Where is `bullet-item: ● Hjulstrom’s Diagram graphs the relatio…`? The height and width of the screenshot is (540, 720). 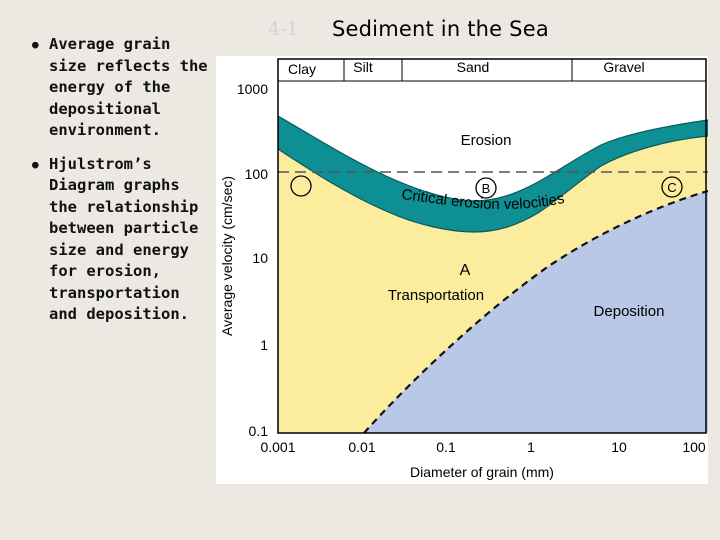
bullet-item: ● Hjulstrom’s Diagram graphs the relatio… is located at coordinates (120, 240).